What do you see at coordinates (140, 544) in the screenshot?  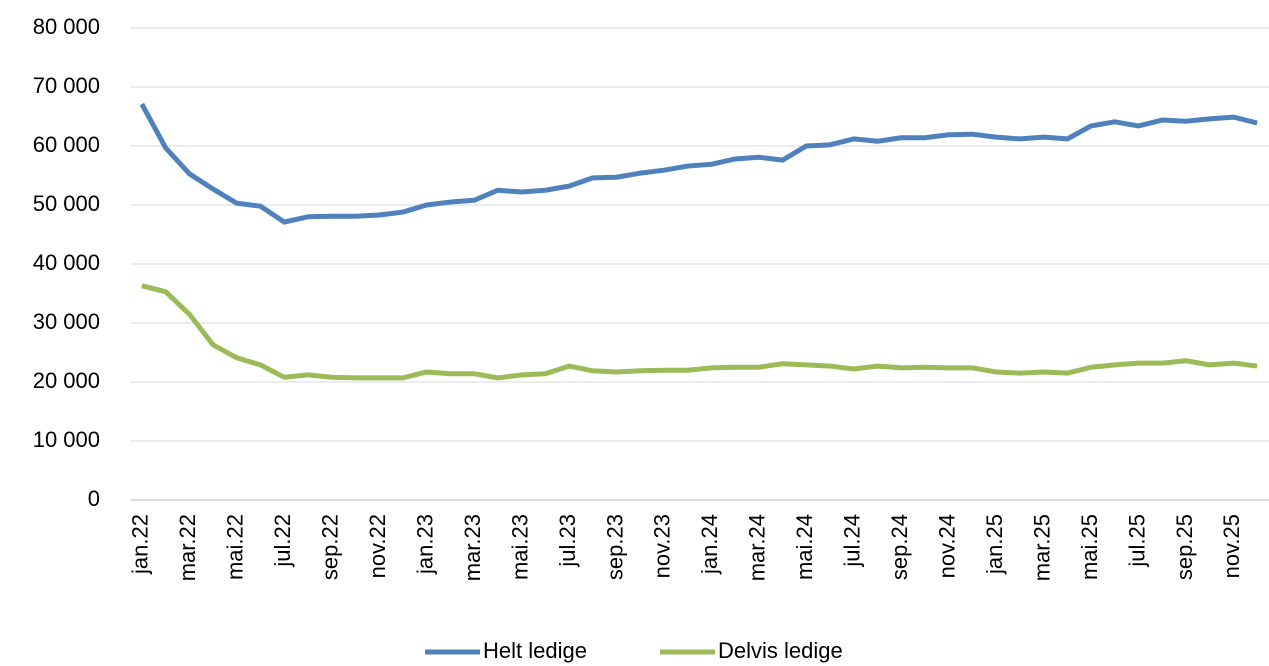 I see `x-tick-label: jan.22` at bounding box center [140, 544].